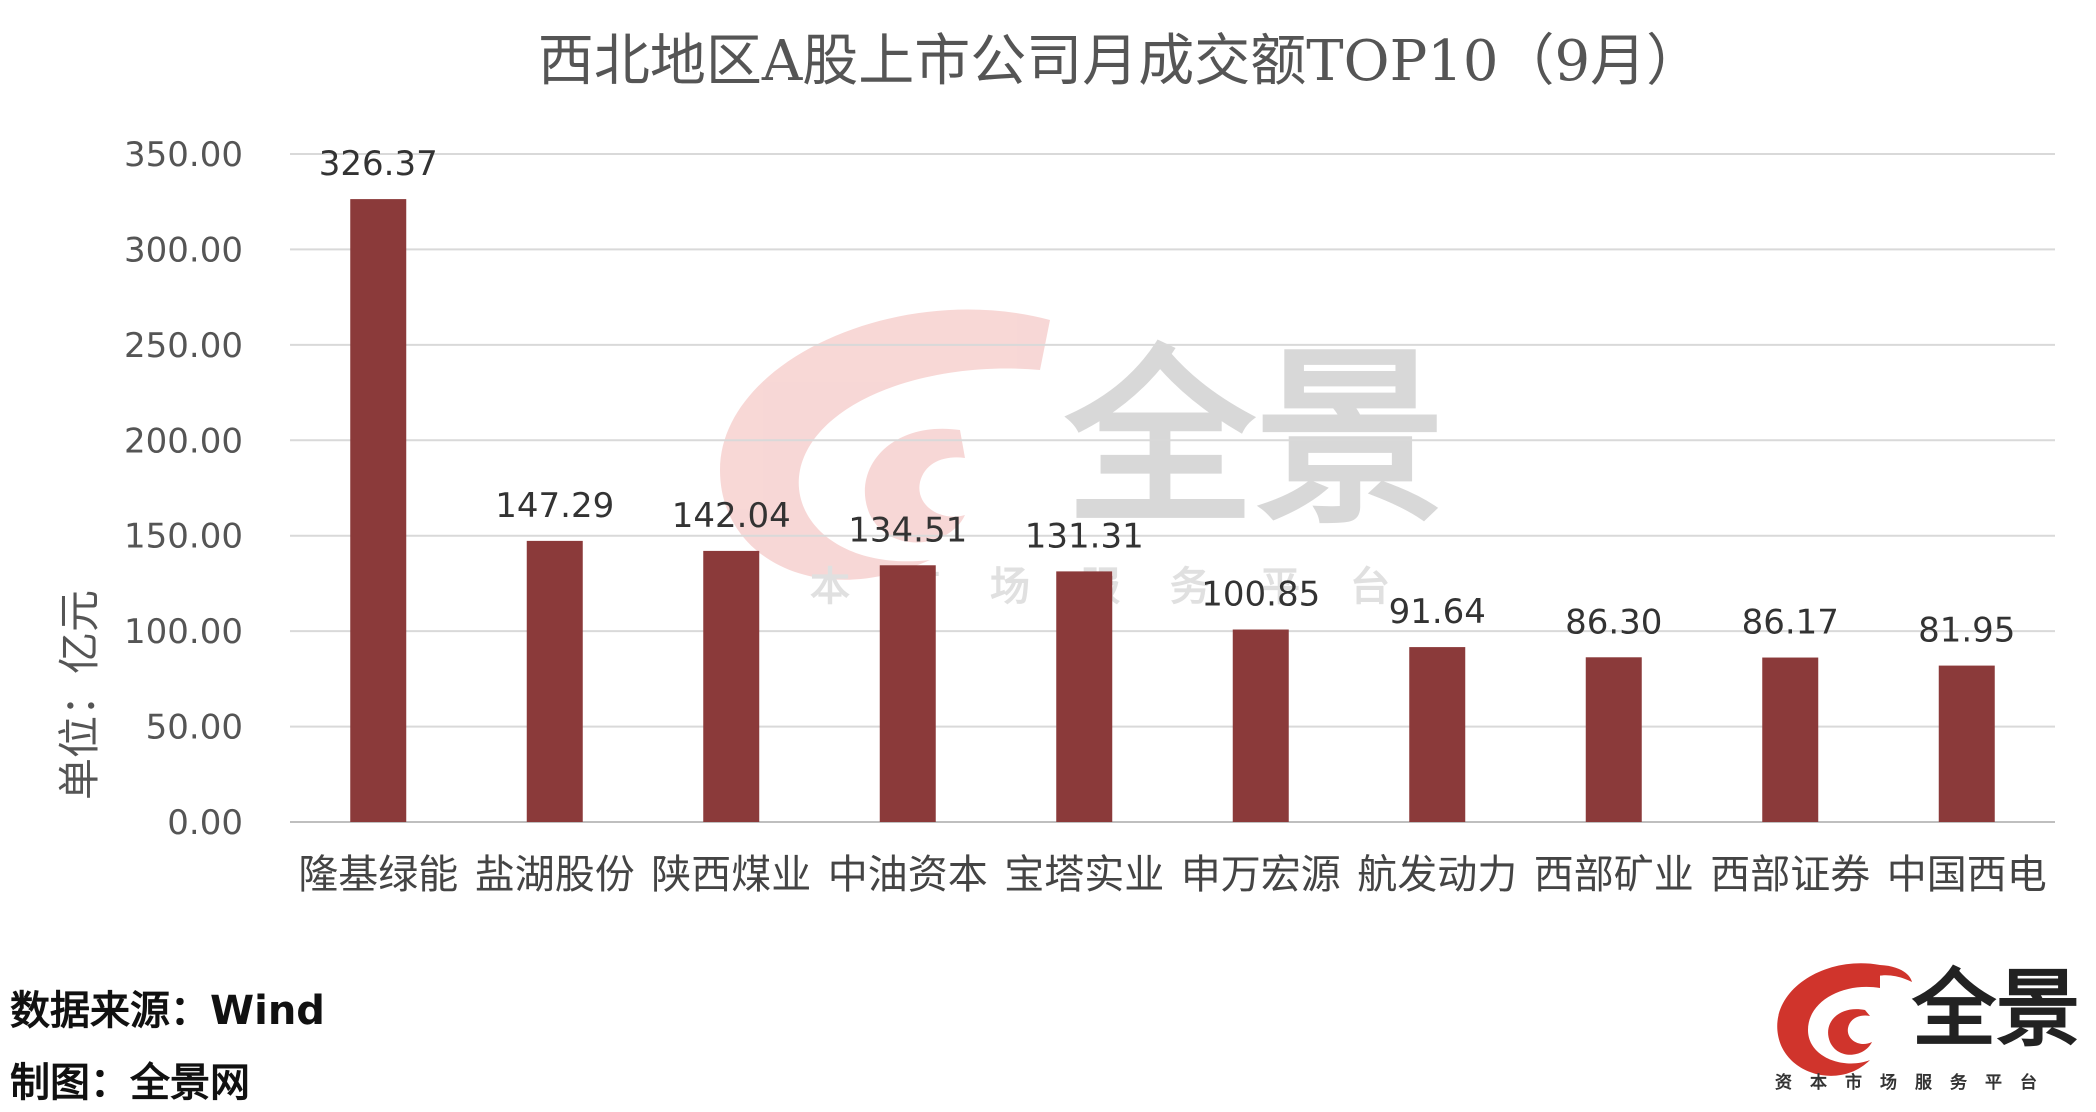 The image size is (2096, 1112). I want to click on data-label: 134.51, so click(907, 530).